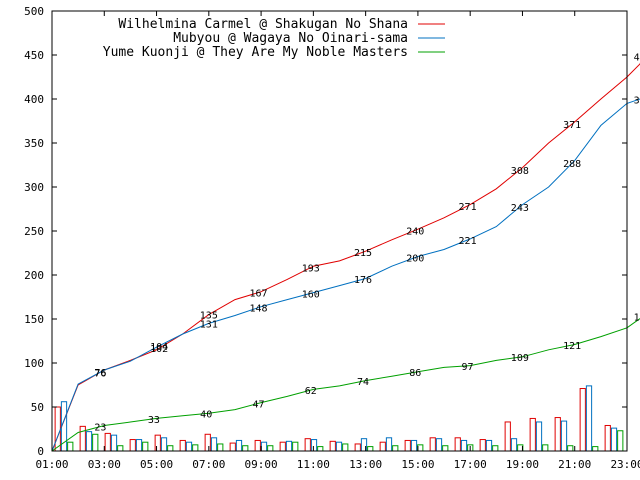 This screenshot has height=480, width=640. Describe the element at coordinates (290, 38) in the screenshot. I see `legend-label-2: Mubyou @ Wagaya No Oinari-sama` at that location.